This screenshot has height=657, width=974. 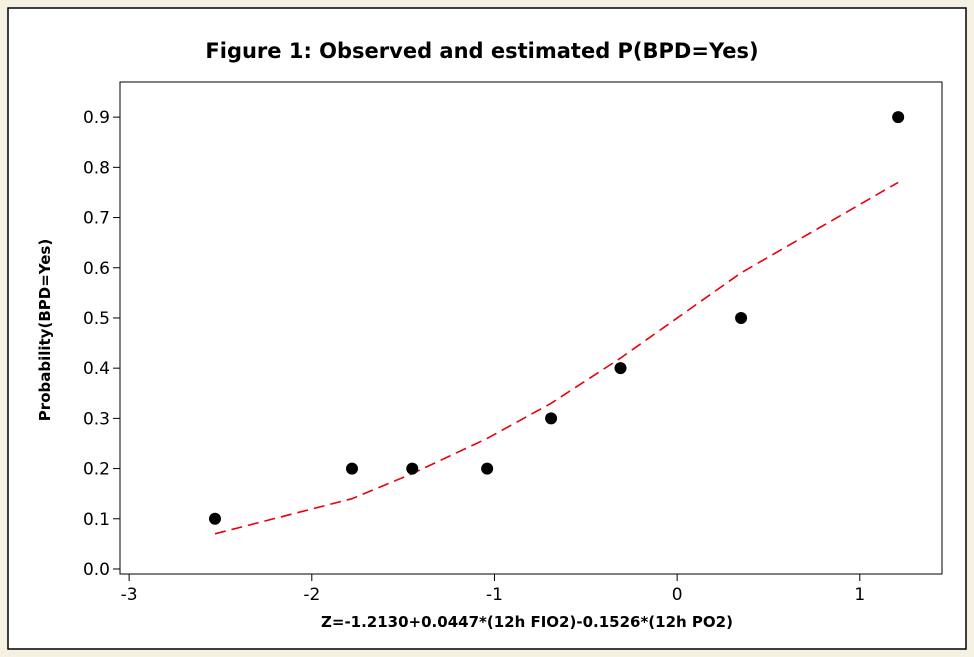 I want to click on y-tick-label: 0.7, so click(x=96, y=219).